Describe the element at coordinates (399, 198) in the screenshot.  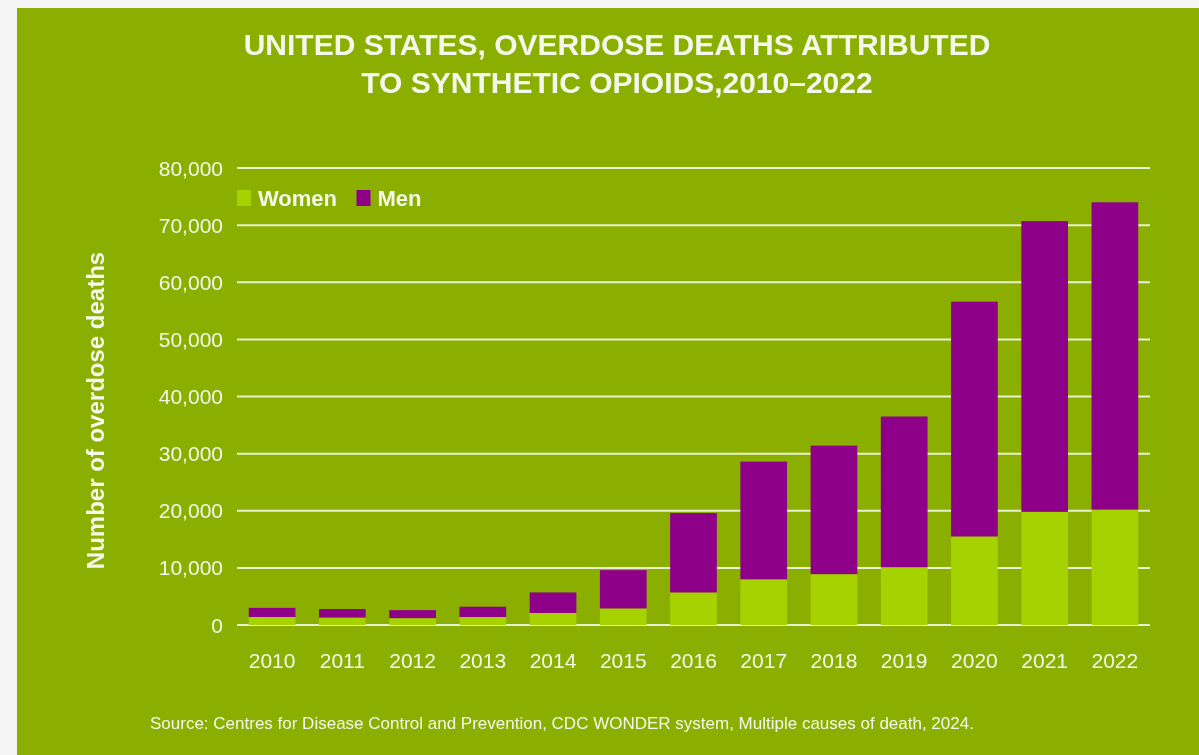
I see `legend-label: Men` at that location.